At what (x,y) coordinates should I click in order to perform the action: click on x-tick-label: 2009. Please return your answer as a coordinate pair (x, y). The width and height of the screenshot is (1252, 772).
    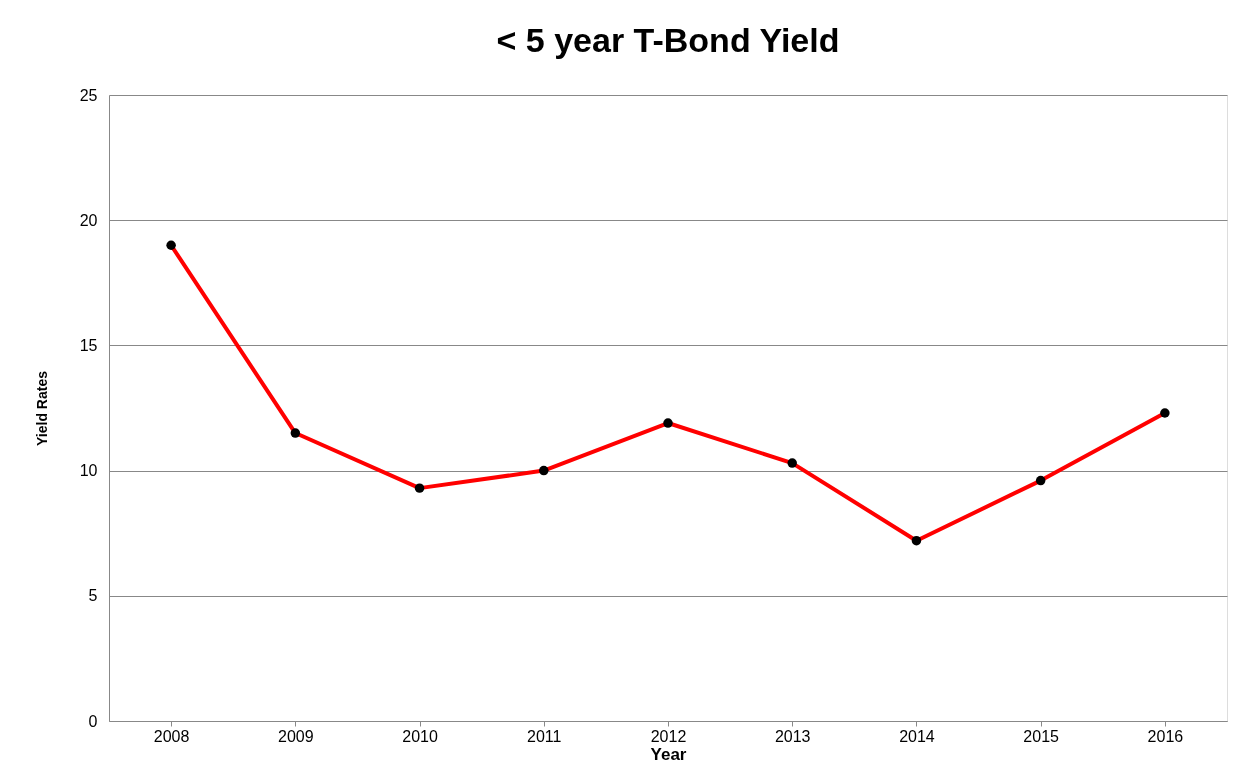
    Looking at the image, I should click on (296, 736).